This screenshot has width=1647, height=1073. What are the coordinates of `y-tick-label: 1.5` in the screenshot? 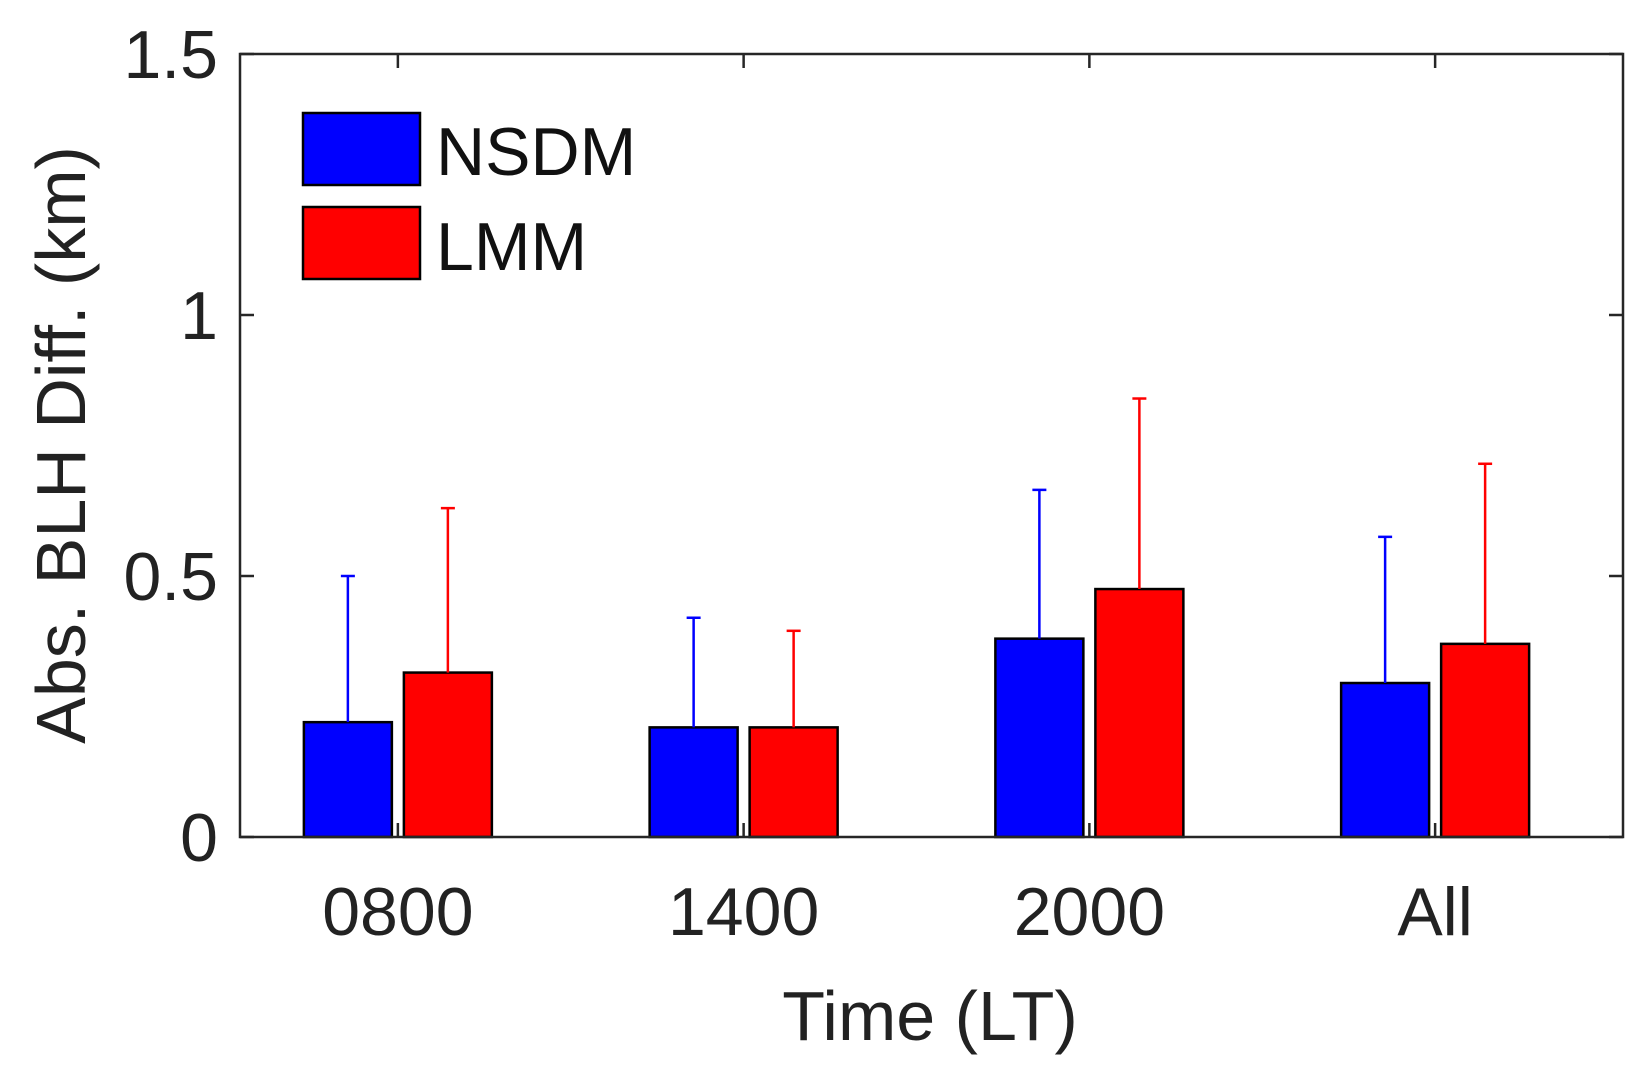 It's located at (170, 55).